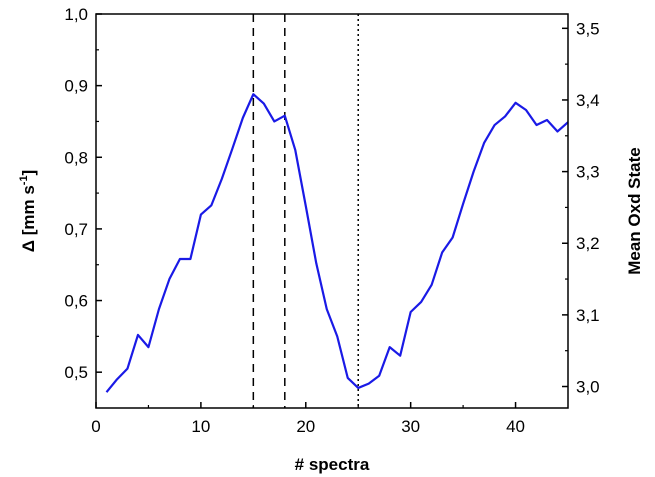 The width and height of the screenshot is (655, 477). What do you see at coordinates (515, 426) in the screenshot?
I see `x-tick-label: 40` at bounding box center [515, 426].